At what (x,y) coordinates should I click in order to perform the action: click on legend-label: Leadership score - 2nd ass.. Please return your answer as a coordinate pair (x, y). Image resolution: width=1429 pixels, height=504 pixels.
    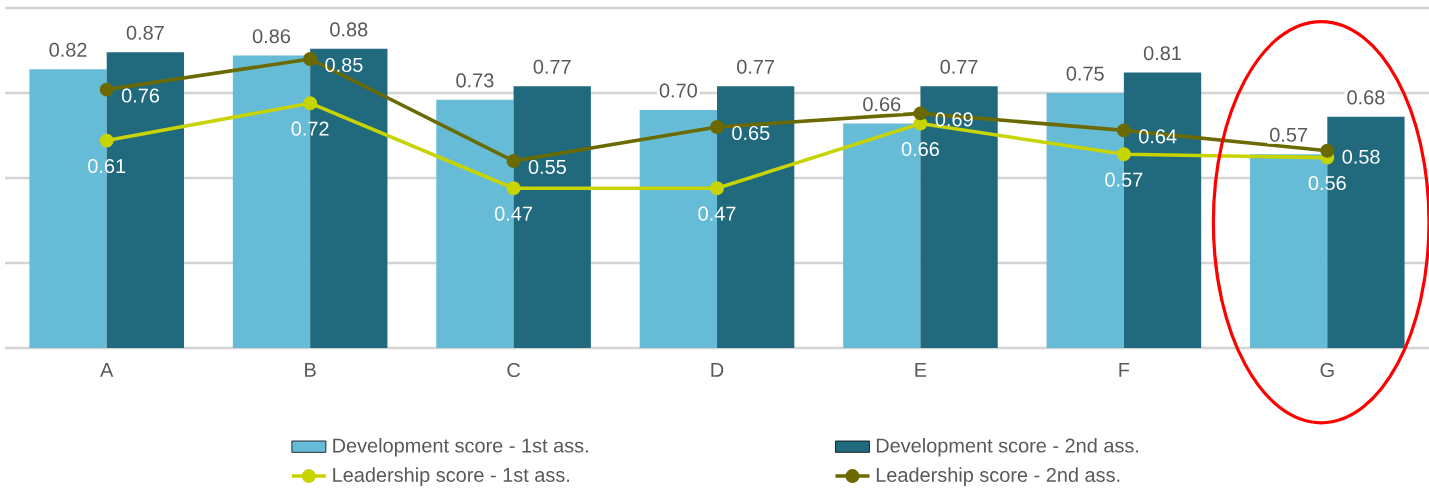
    Looking at the image, I should click on (998, 476).